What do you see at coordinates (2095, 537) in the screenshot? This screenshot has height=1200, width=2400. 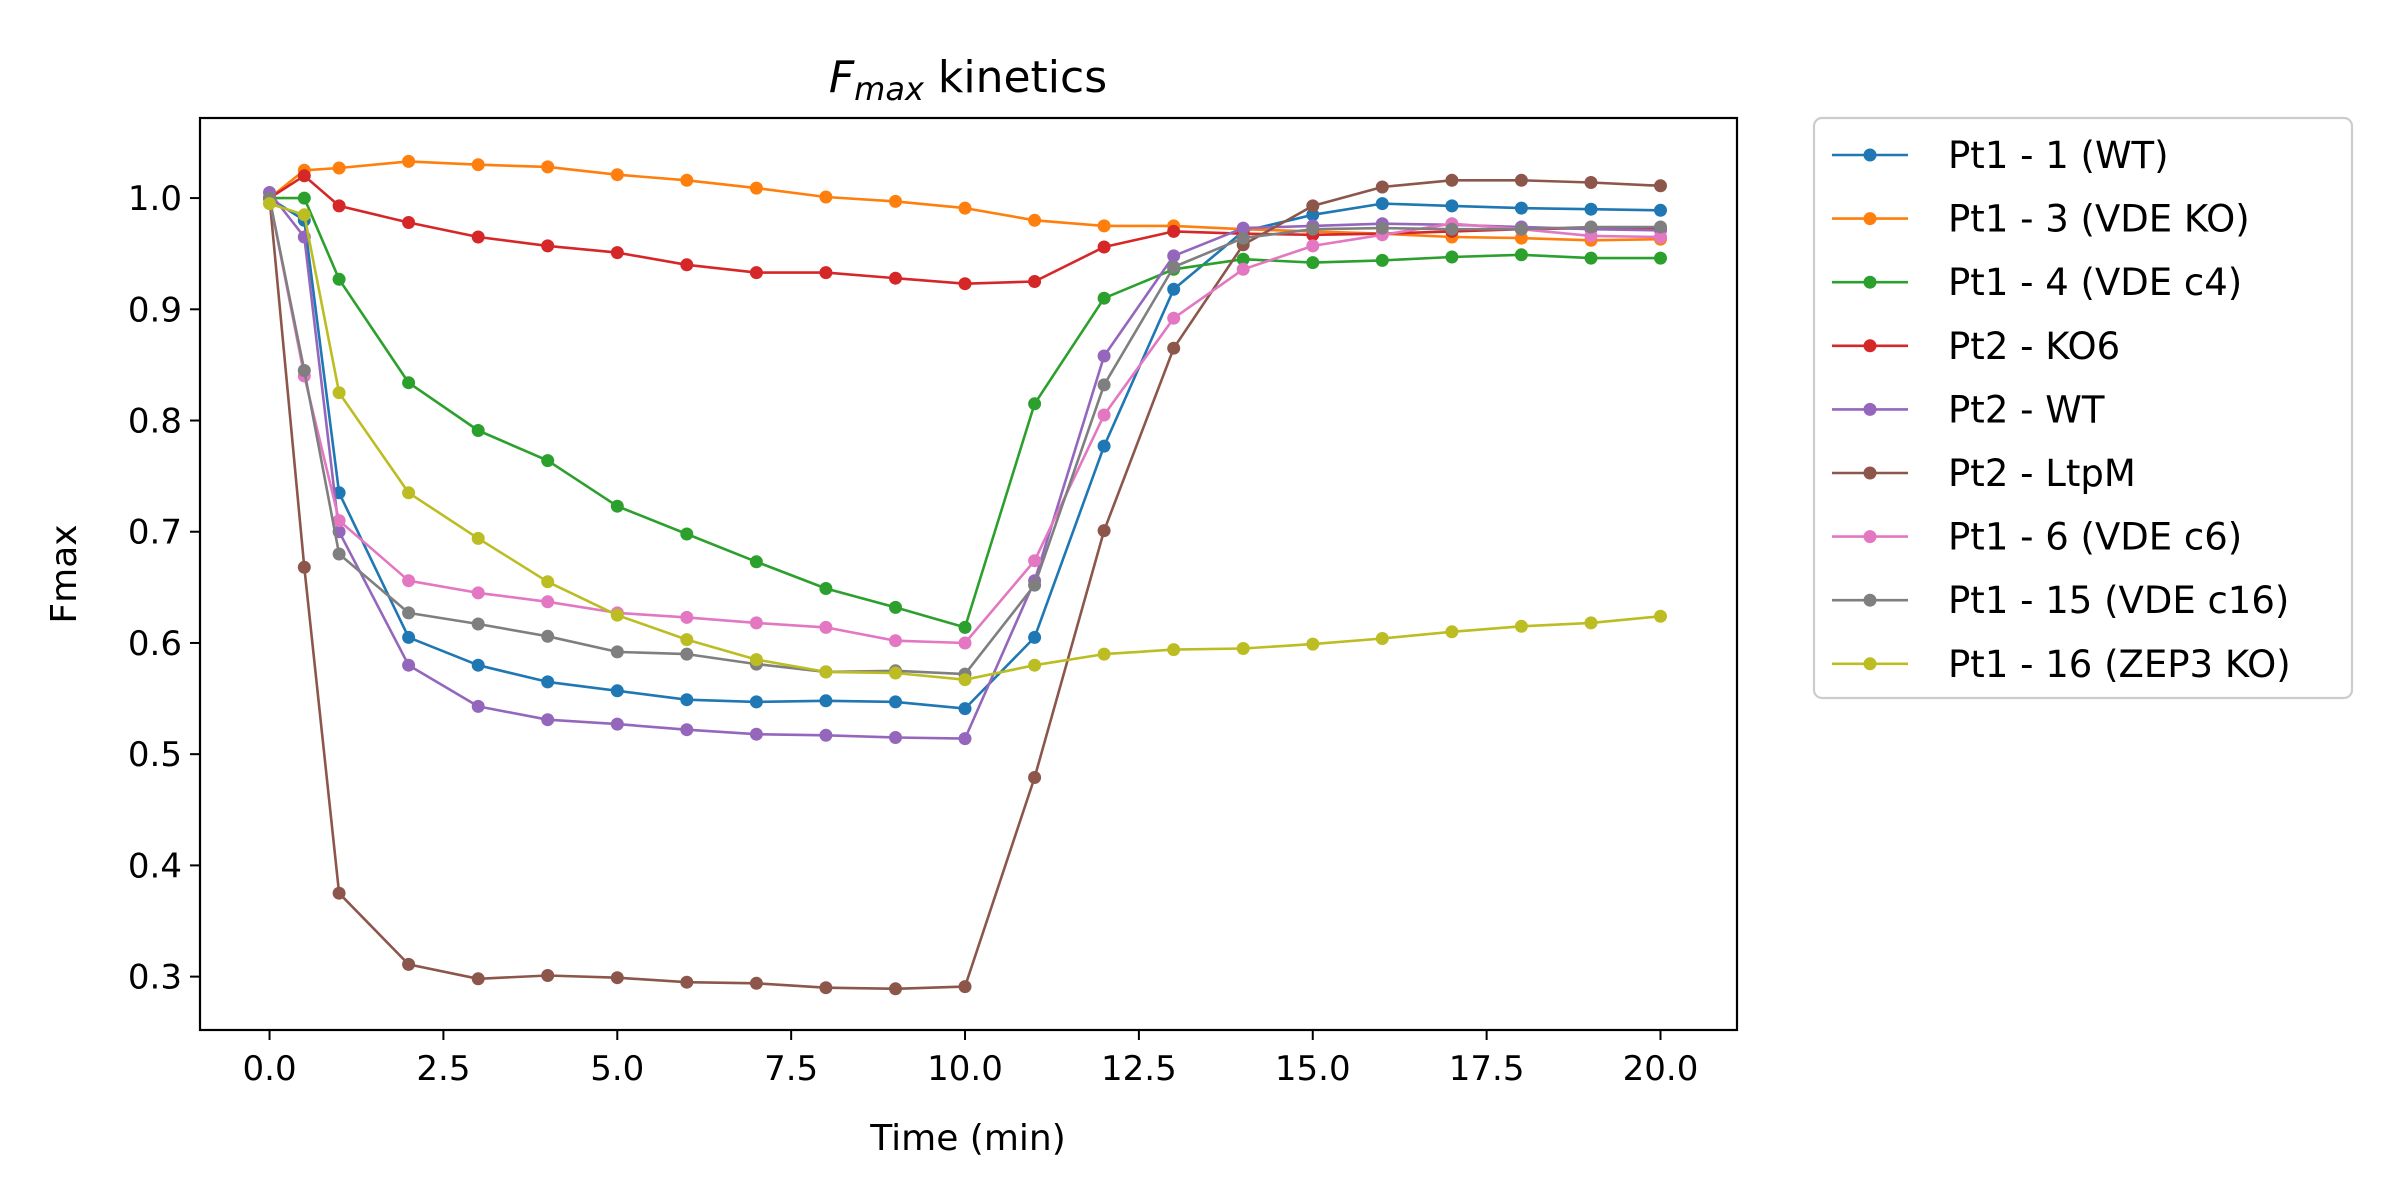 I see `legend-label: Pt1 - 6 (VDE c6)` at bounding box center [2095, 537].